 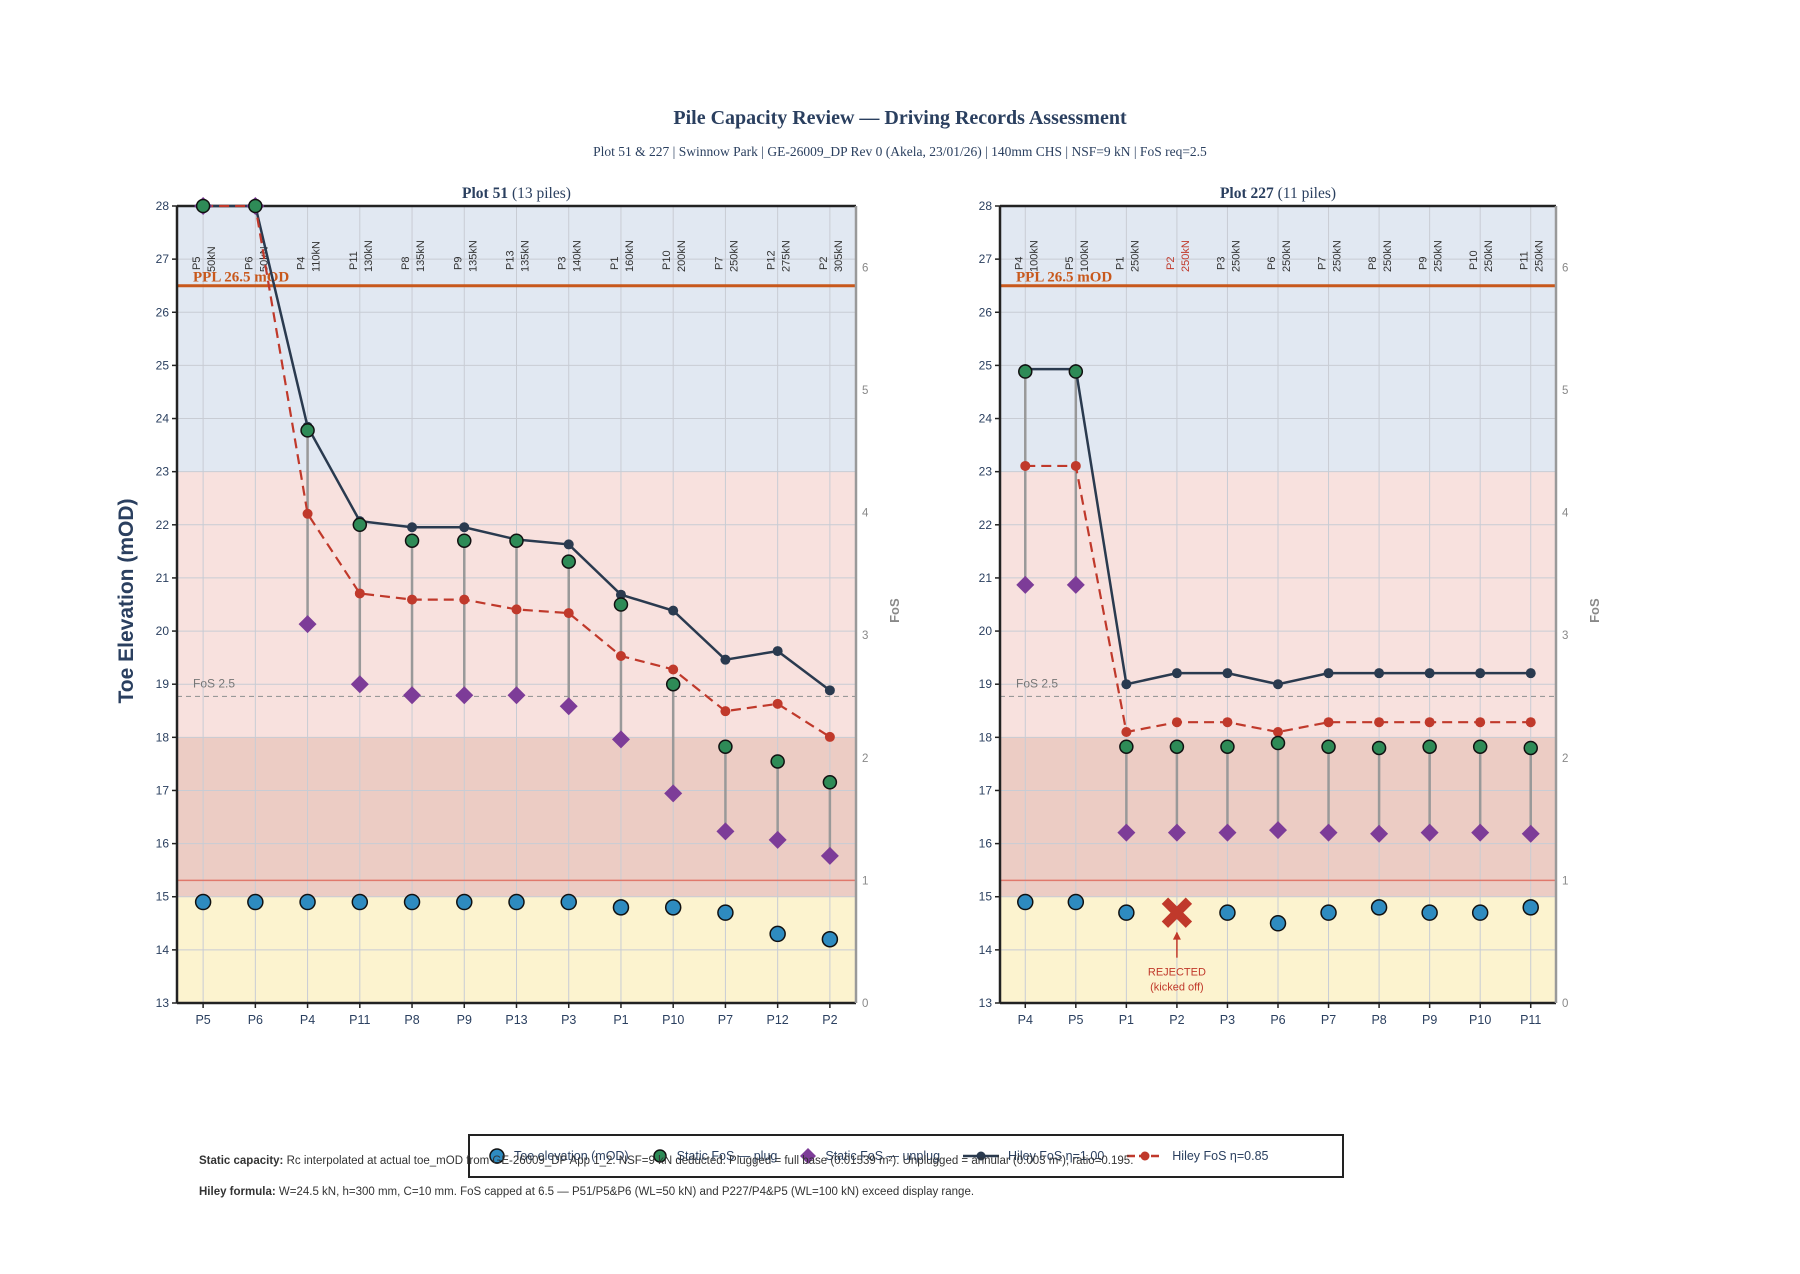 What do you see at coordinates (163, 1003) in the screenshot?
I see `y-tick-label: 13` at bounding box center [163, 1003].